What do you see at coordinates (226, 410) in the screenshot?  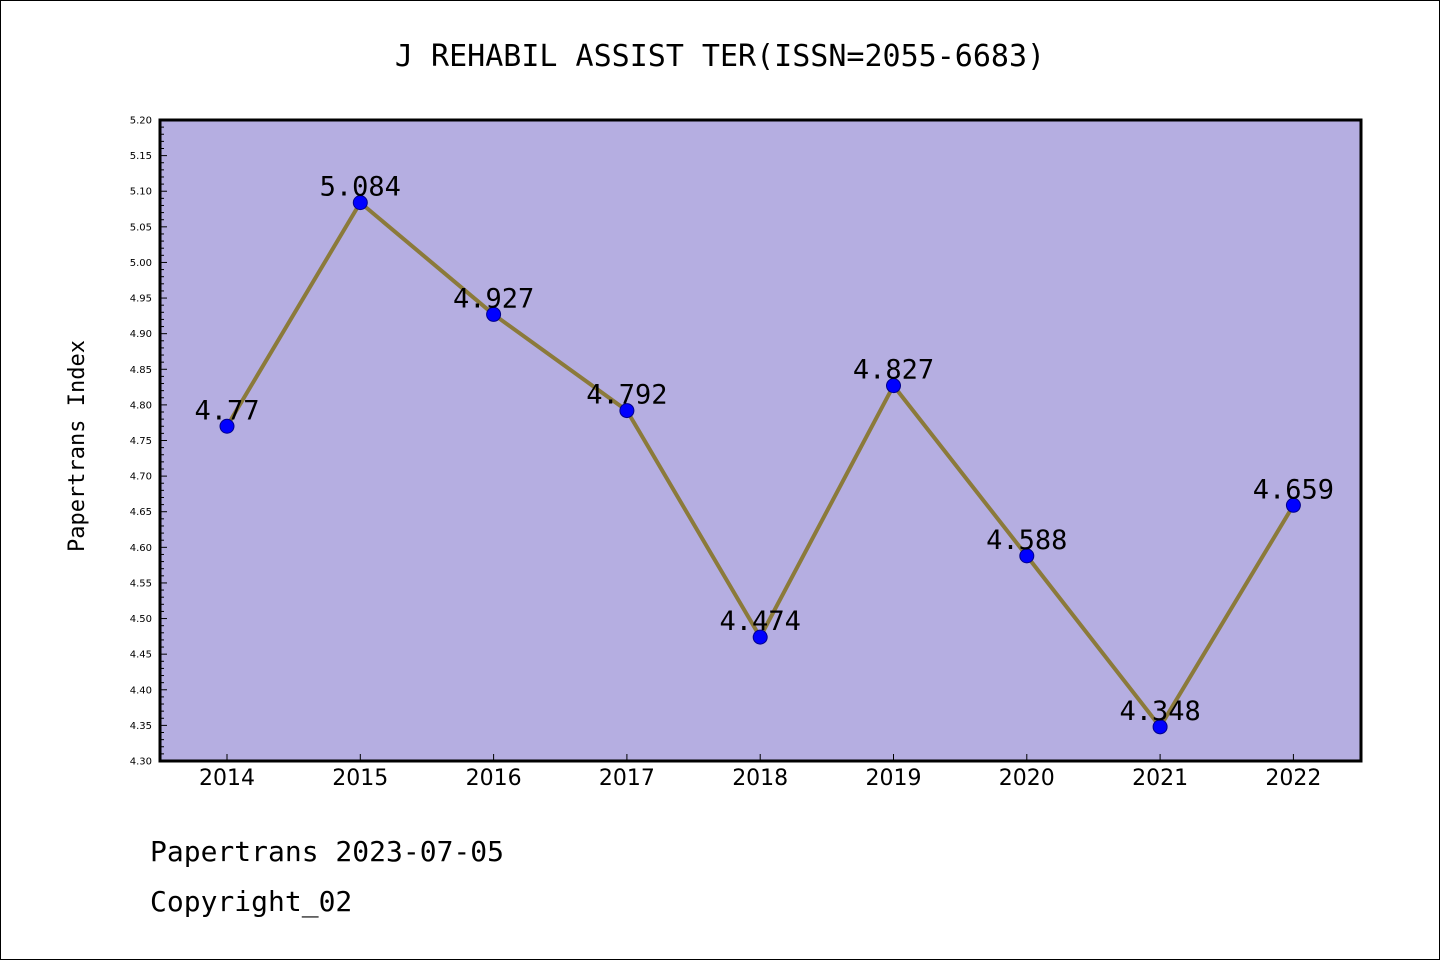 I see `data-label: 4.77` at bounding box center [226, 410].